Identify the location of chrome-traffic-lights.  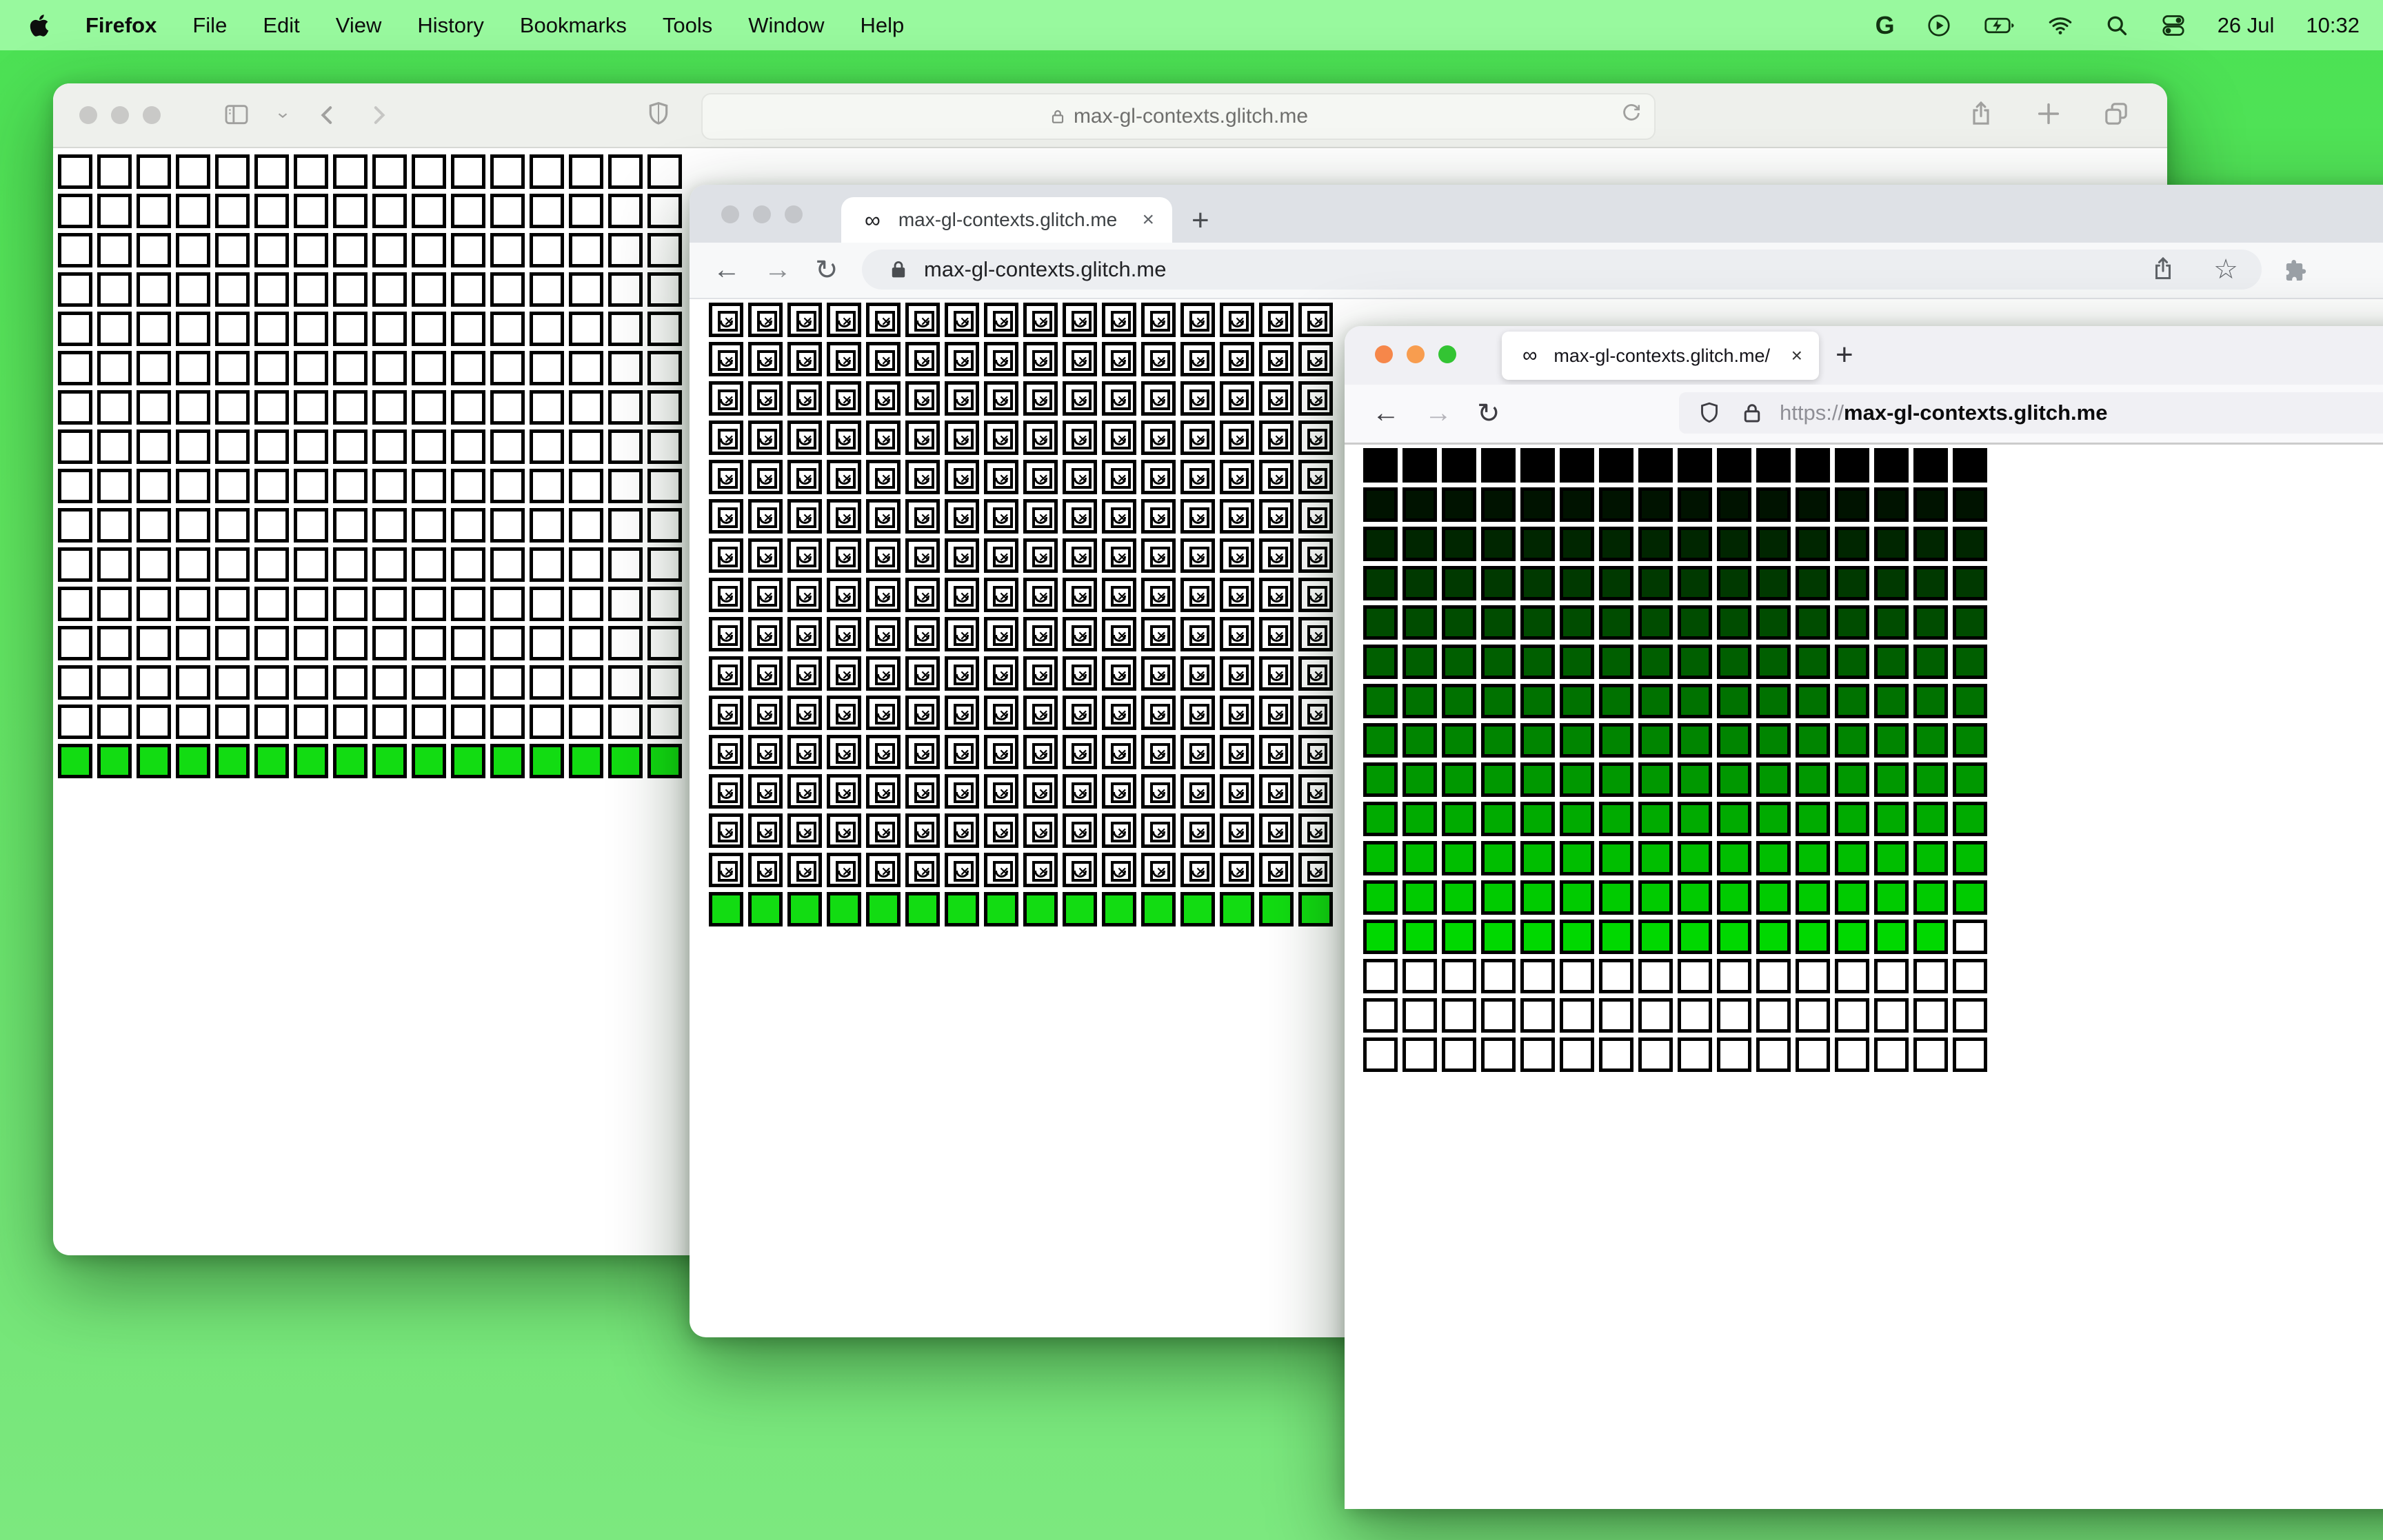
(762, 214).